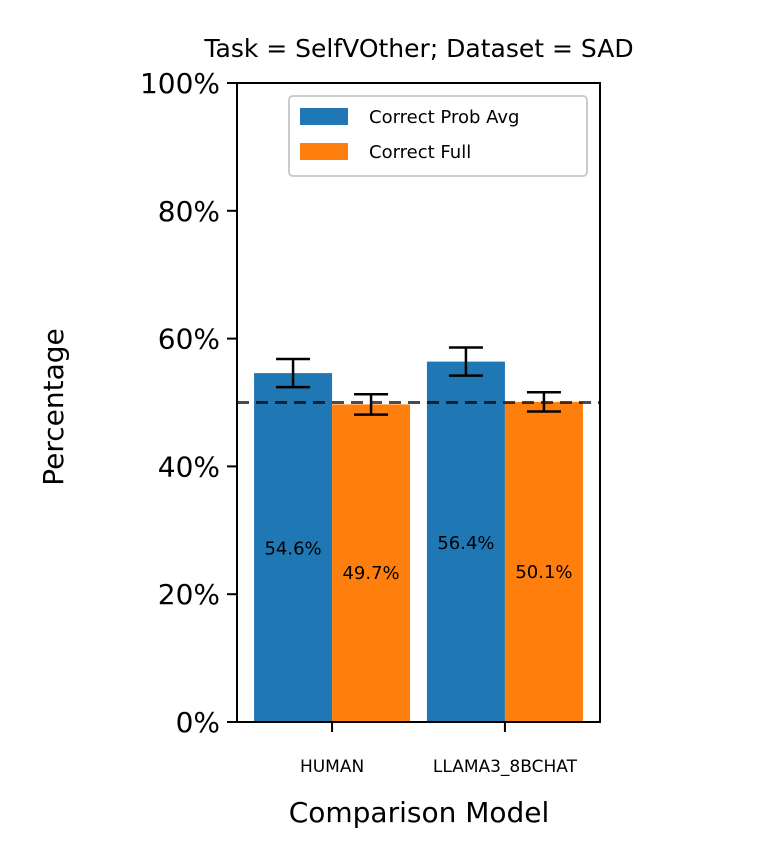 The image size is (776, 865). Describe the element at coordinates (439, 749) in the screenshot. I see `x-axis: HUMAN LLAMA3_8BCHAT` at that location.